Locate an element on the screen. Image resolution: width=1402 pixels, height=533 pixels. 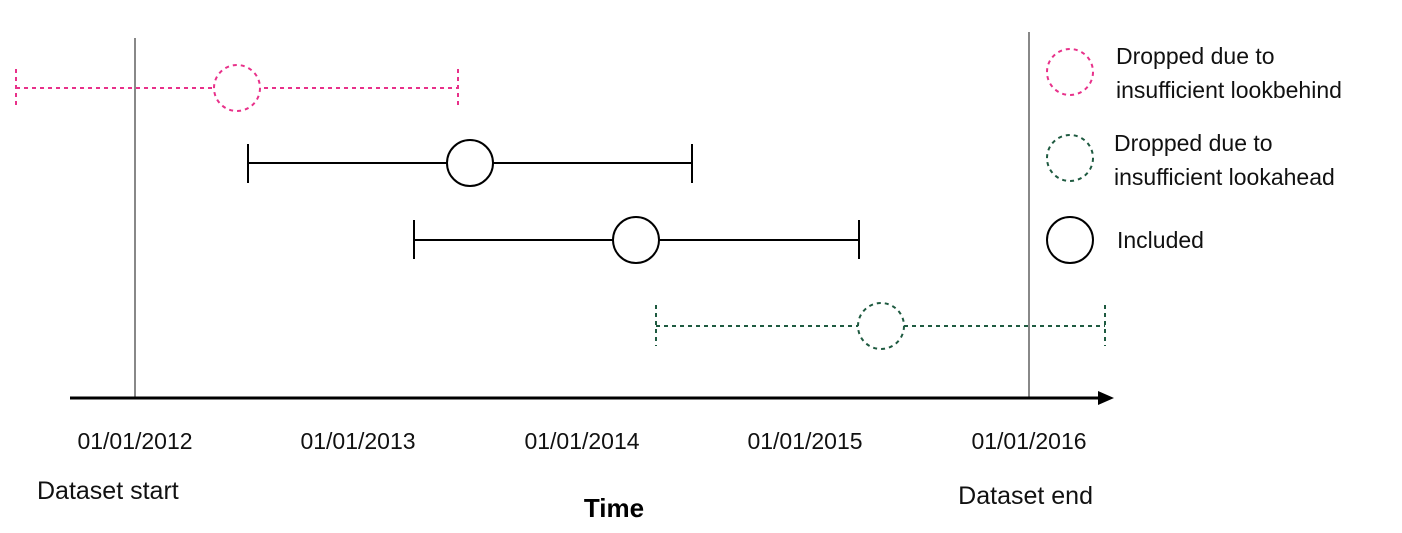
legend-text-lookbehind: Dropped due to insufficient lookbehind is located at coordinates (1229, 73).